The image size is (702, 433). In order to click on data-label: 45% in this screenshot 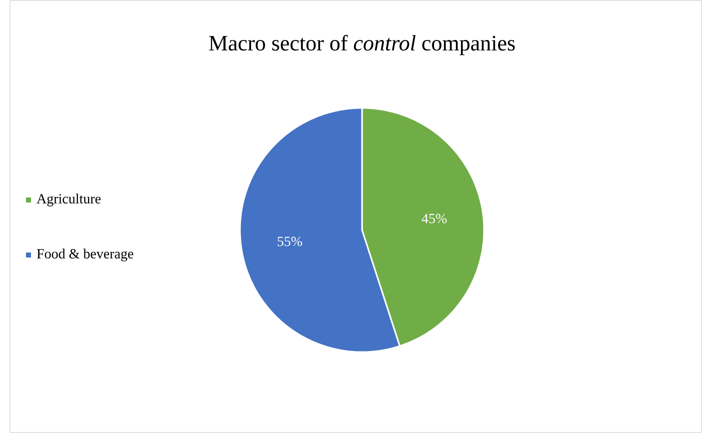, I will do `click(434, 219)`.